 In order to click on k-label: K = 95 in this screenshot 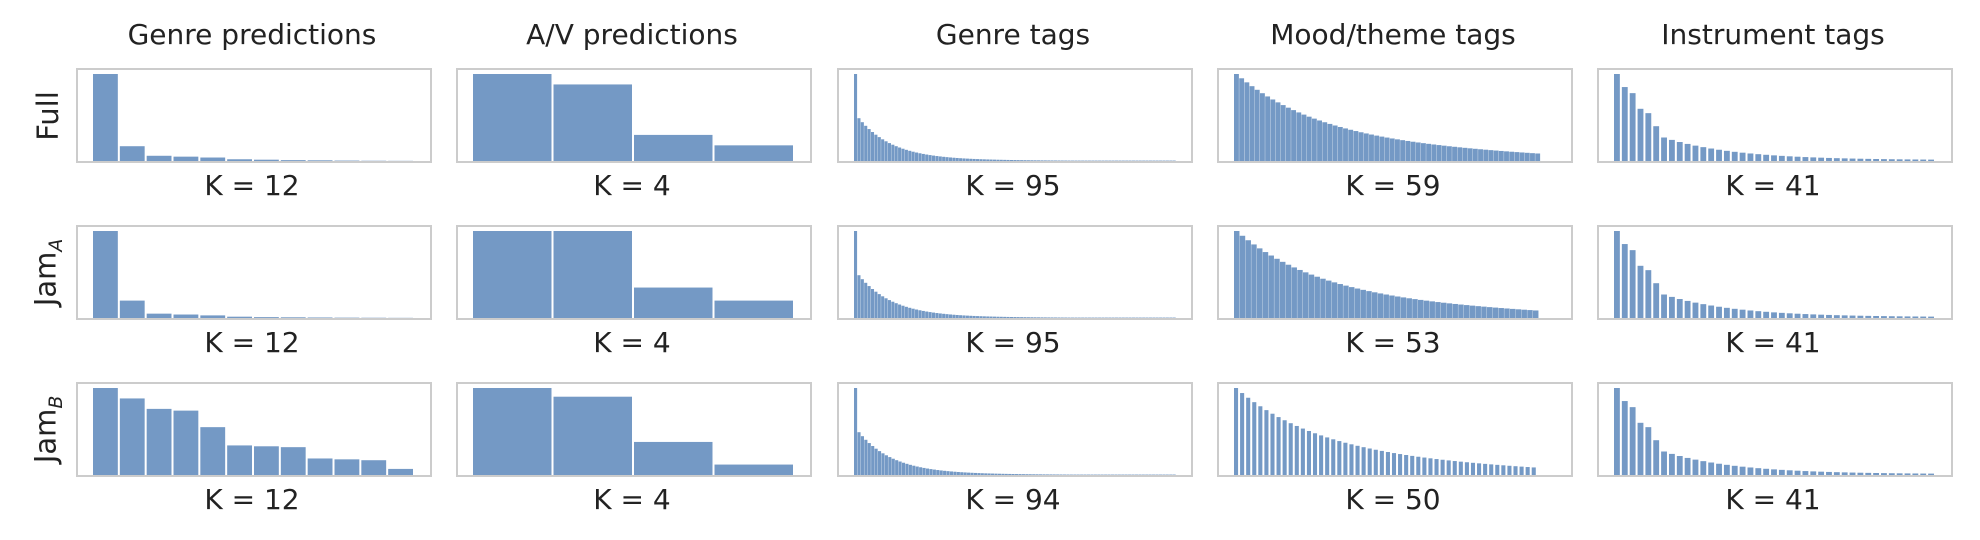, I will do `click(1013, 185)`.